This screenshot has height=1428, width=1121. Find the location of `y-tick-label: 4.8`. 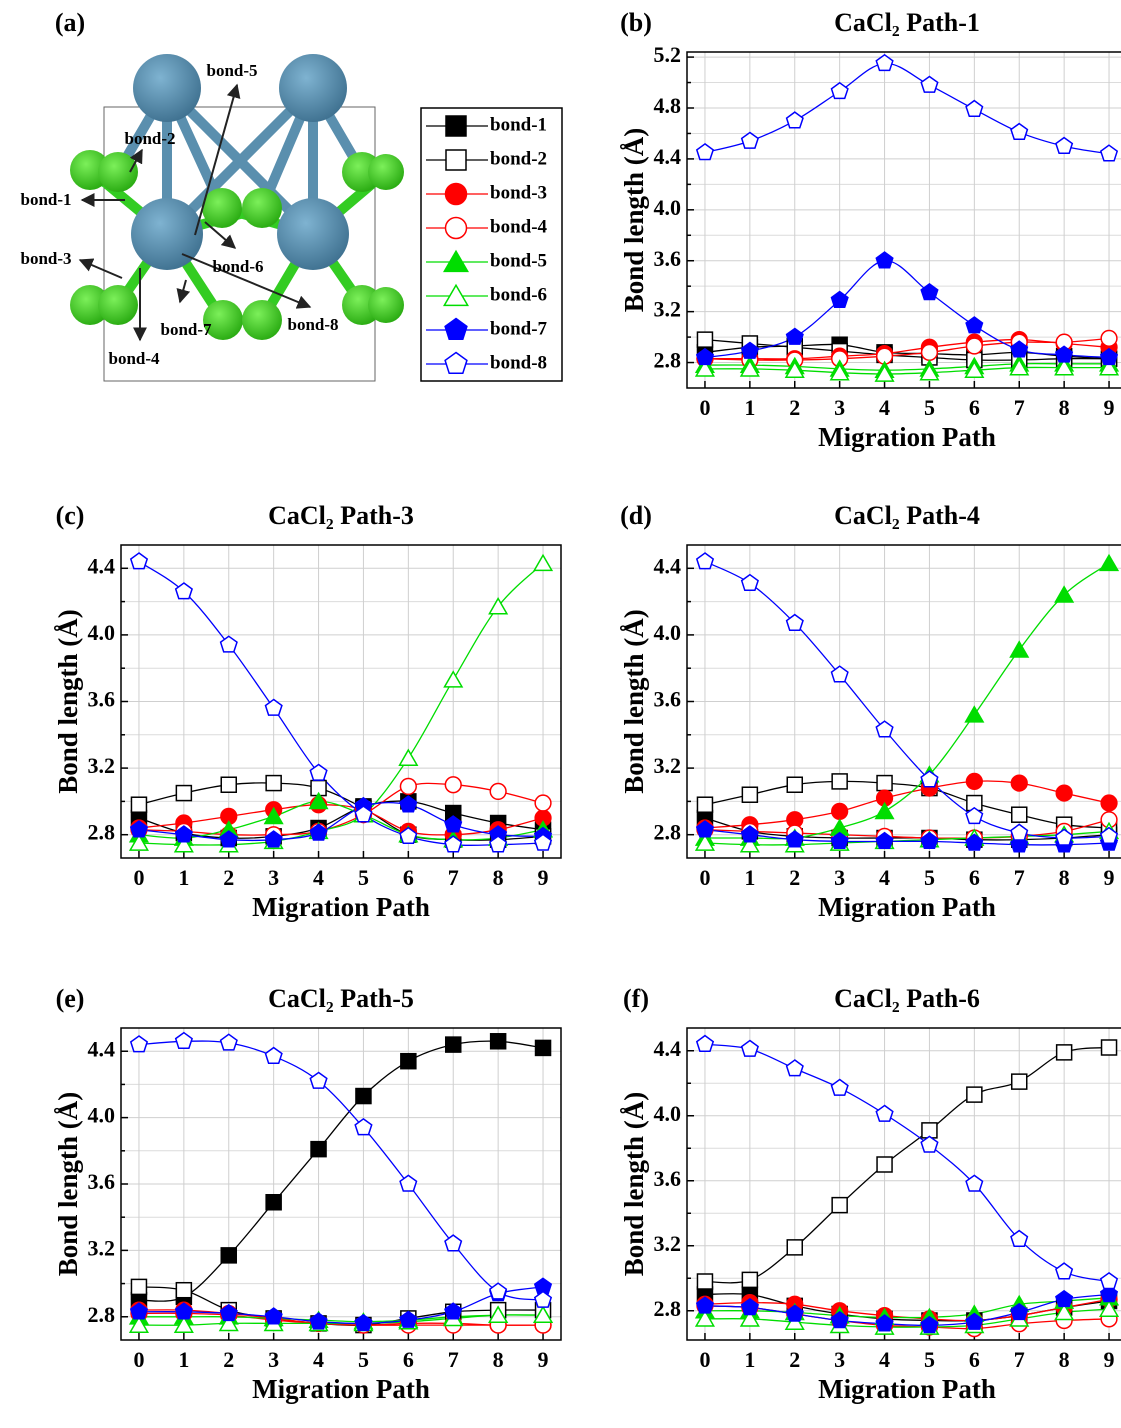

y-tick-label: 4.8 is located at coordinates (668, 105).